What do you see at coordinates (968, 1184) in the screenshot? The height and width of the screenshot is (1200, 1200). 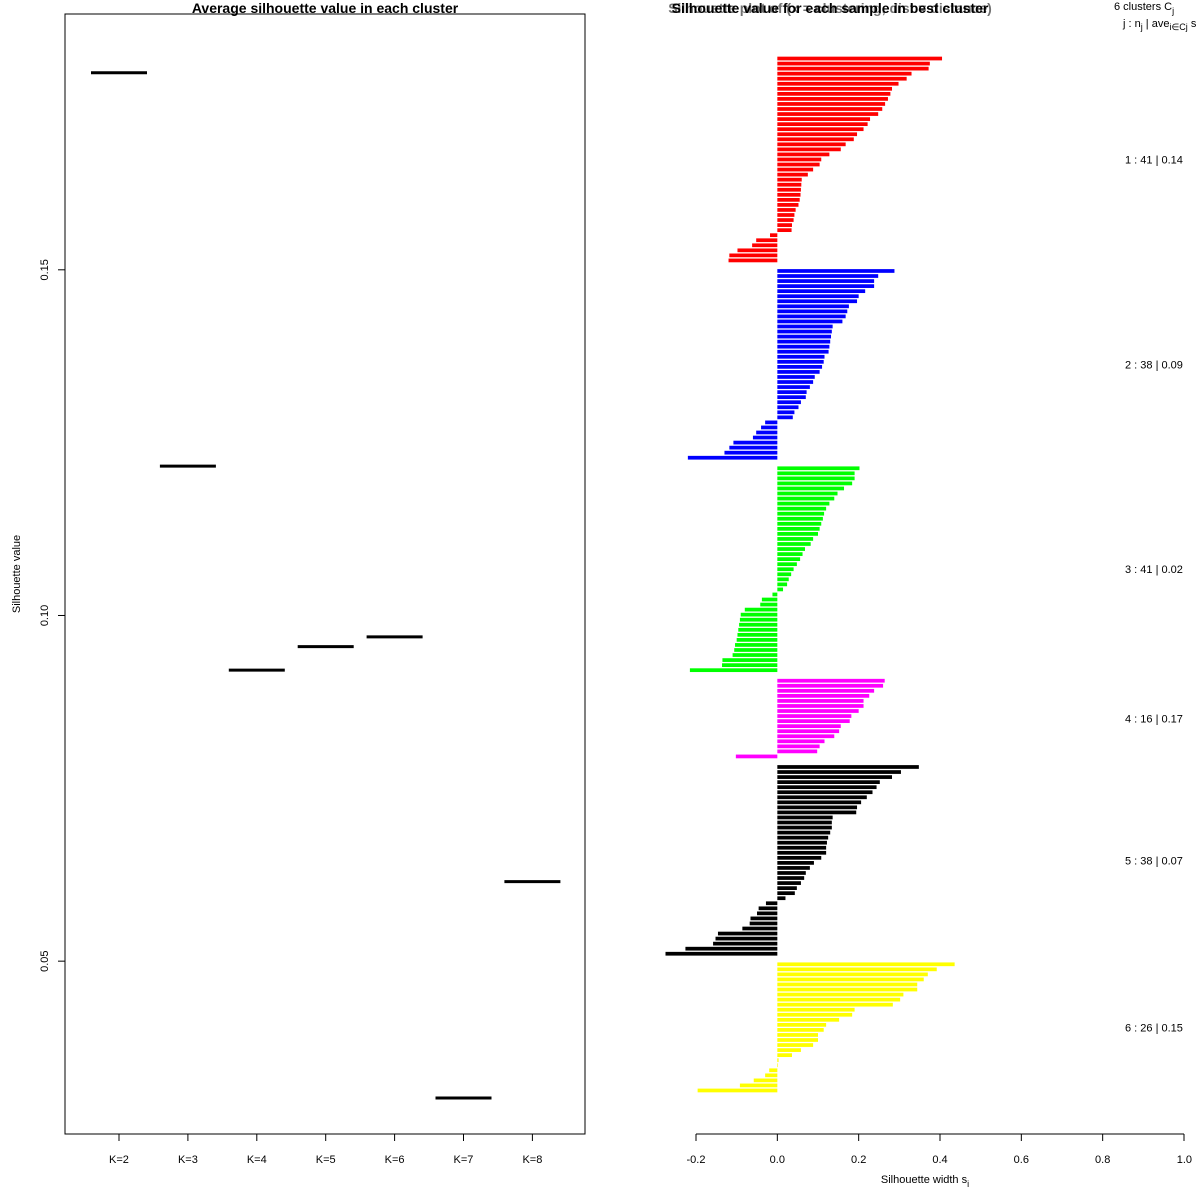 I see `right-x-axis-label-sub: i` at bounding box center [968, 1184].